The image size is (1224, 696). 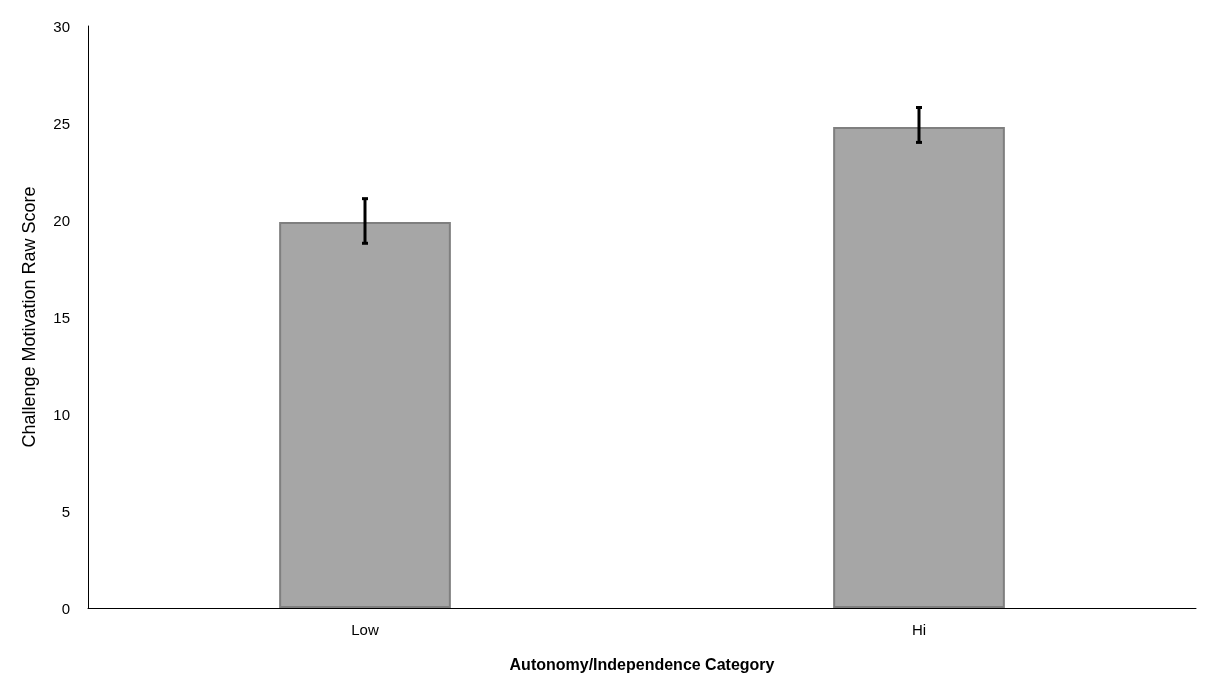 I want to click on x-tick-label: Hi, so click(x=919, y=629).